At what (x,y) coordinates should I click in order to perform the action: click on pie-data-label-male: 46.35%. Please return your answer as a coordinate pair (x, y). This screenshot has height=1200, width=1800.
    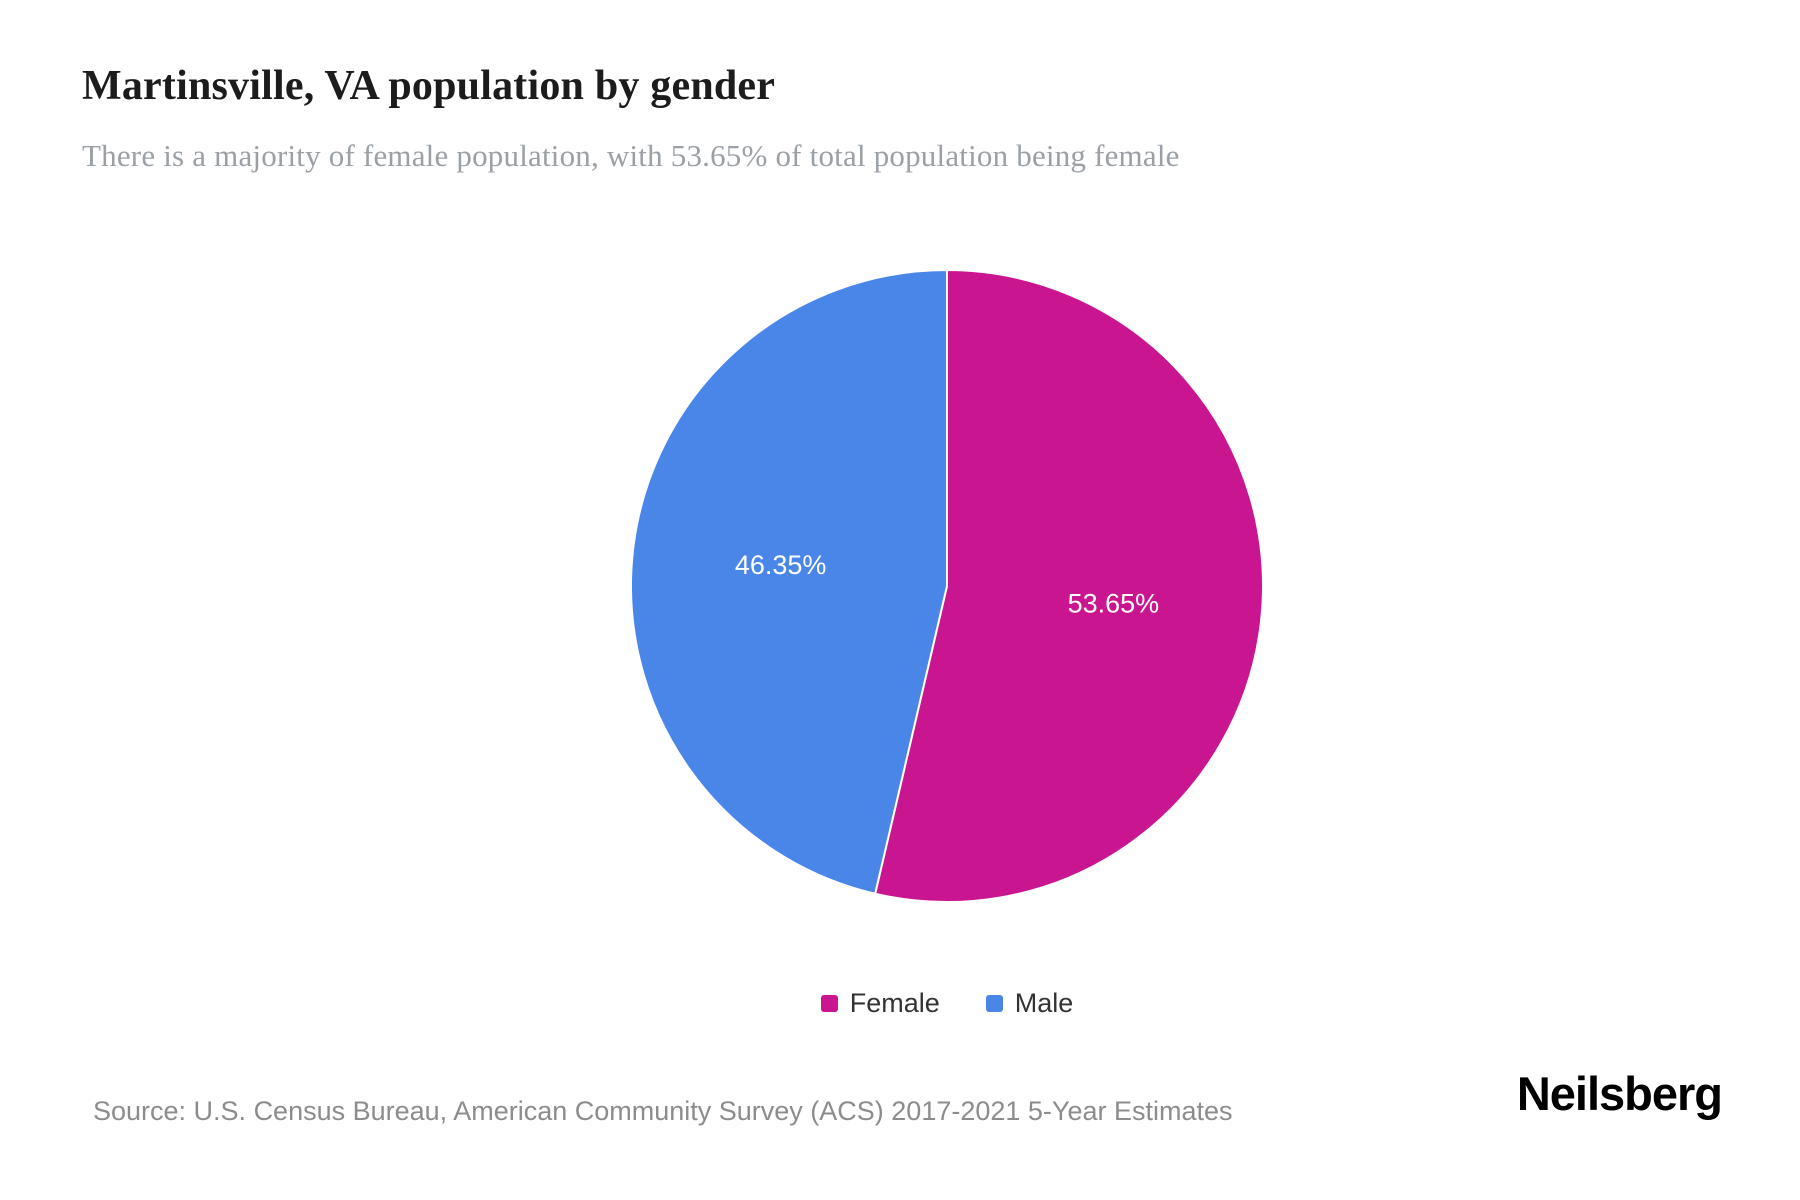
    Looking at the image, I should click on (781, 565).